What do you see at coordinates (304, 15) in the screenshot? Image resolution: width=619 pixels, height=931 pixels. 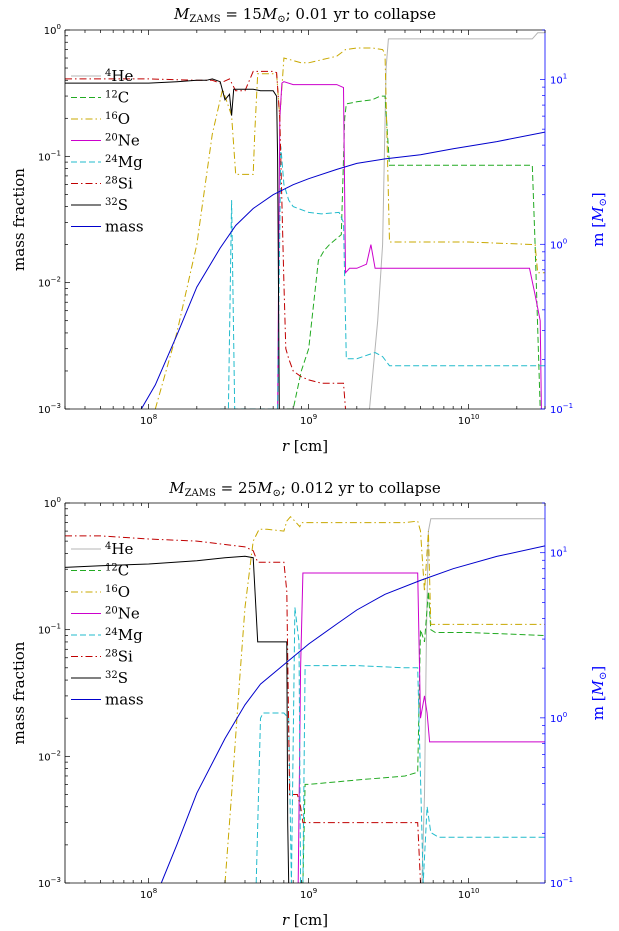 I see `chart-title: MZAMS = 15M⊙; 0.01 yr to collapse` at bounding box center [304, 15].